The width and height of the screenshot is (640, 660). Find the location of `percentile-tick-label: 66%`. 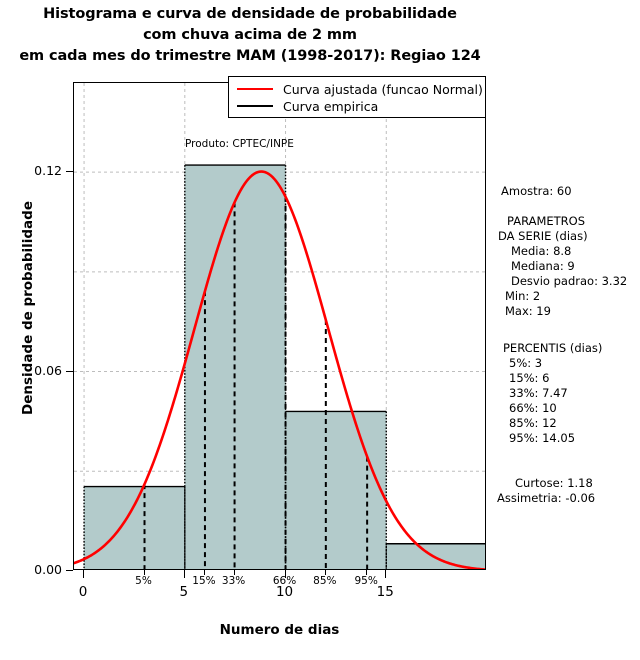

percentile-tick-label: 66% is located at coordinates (284, 581).